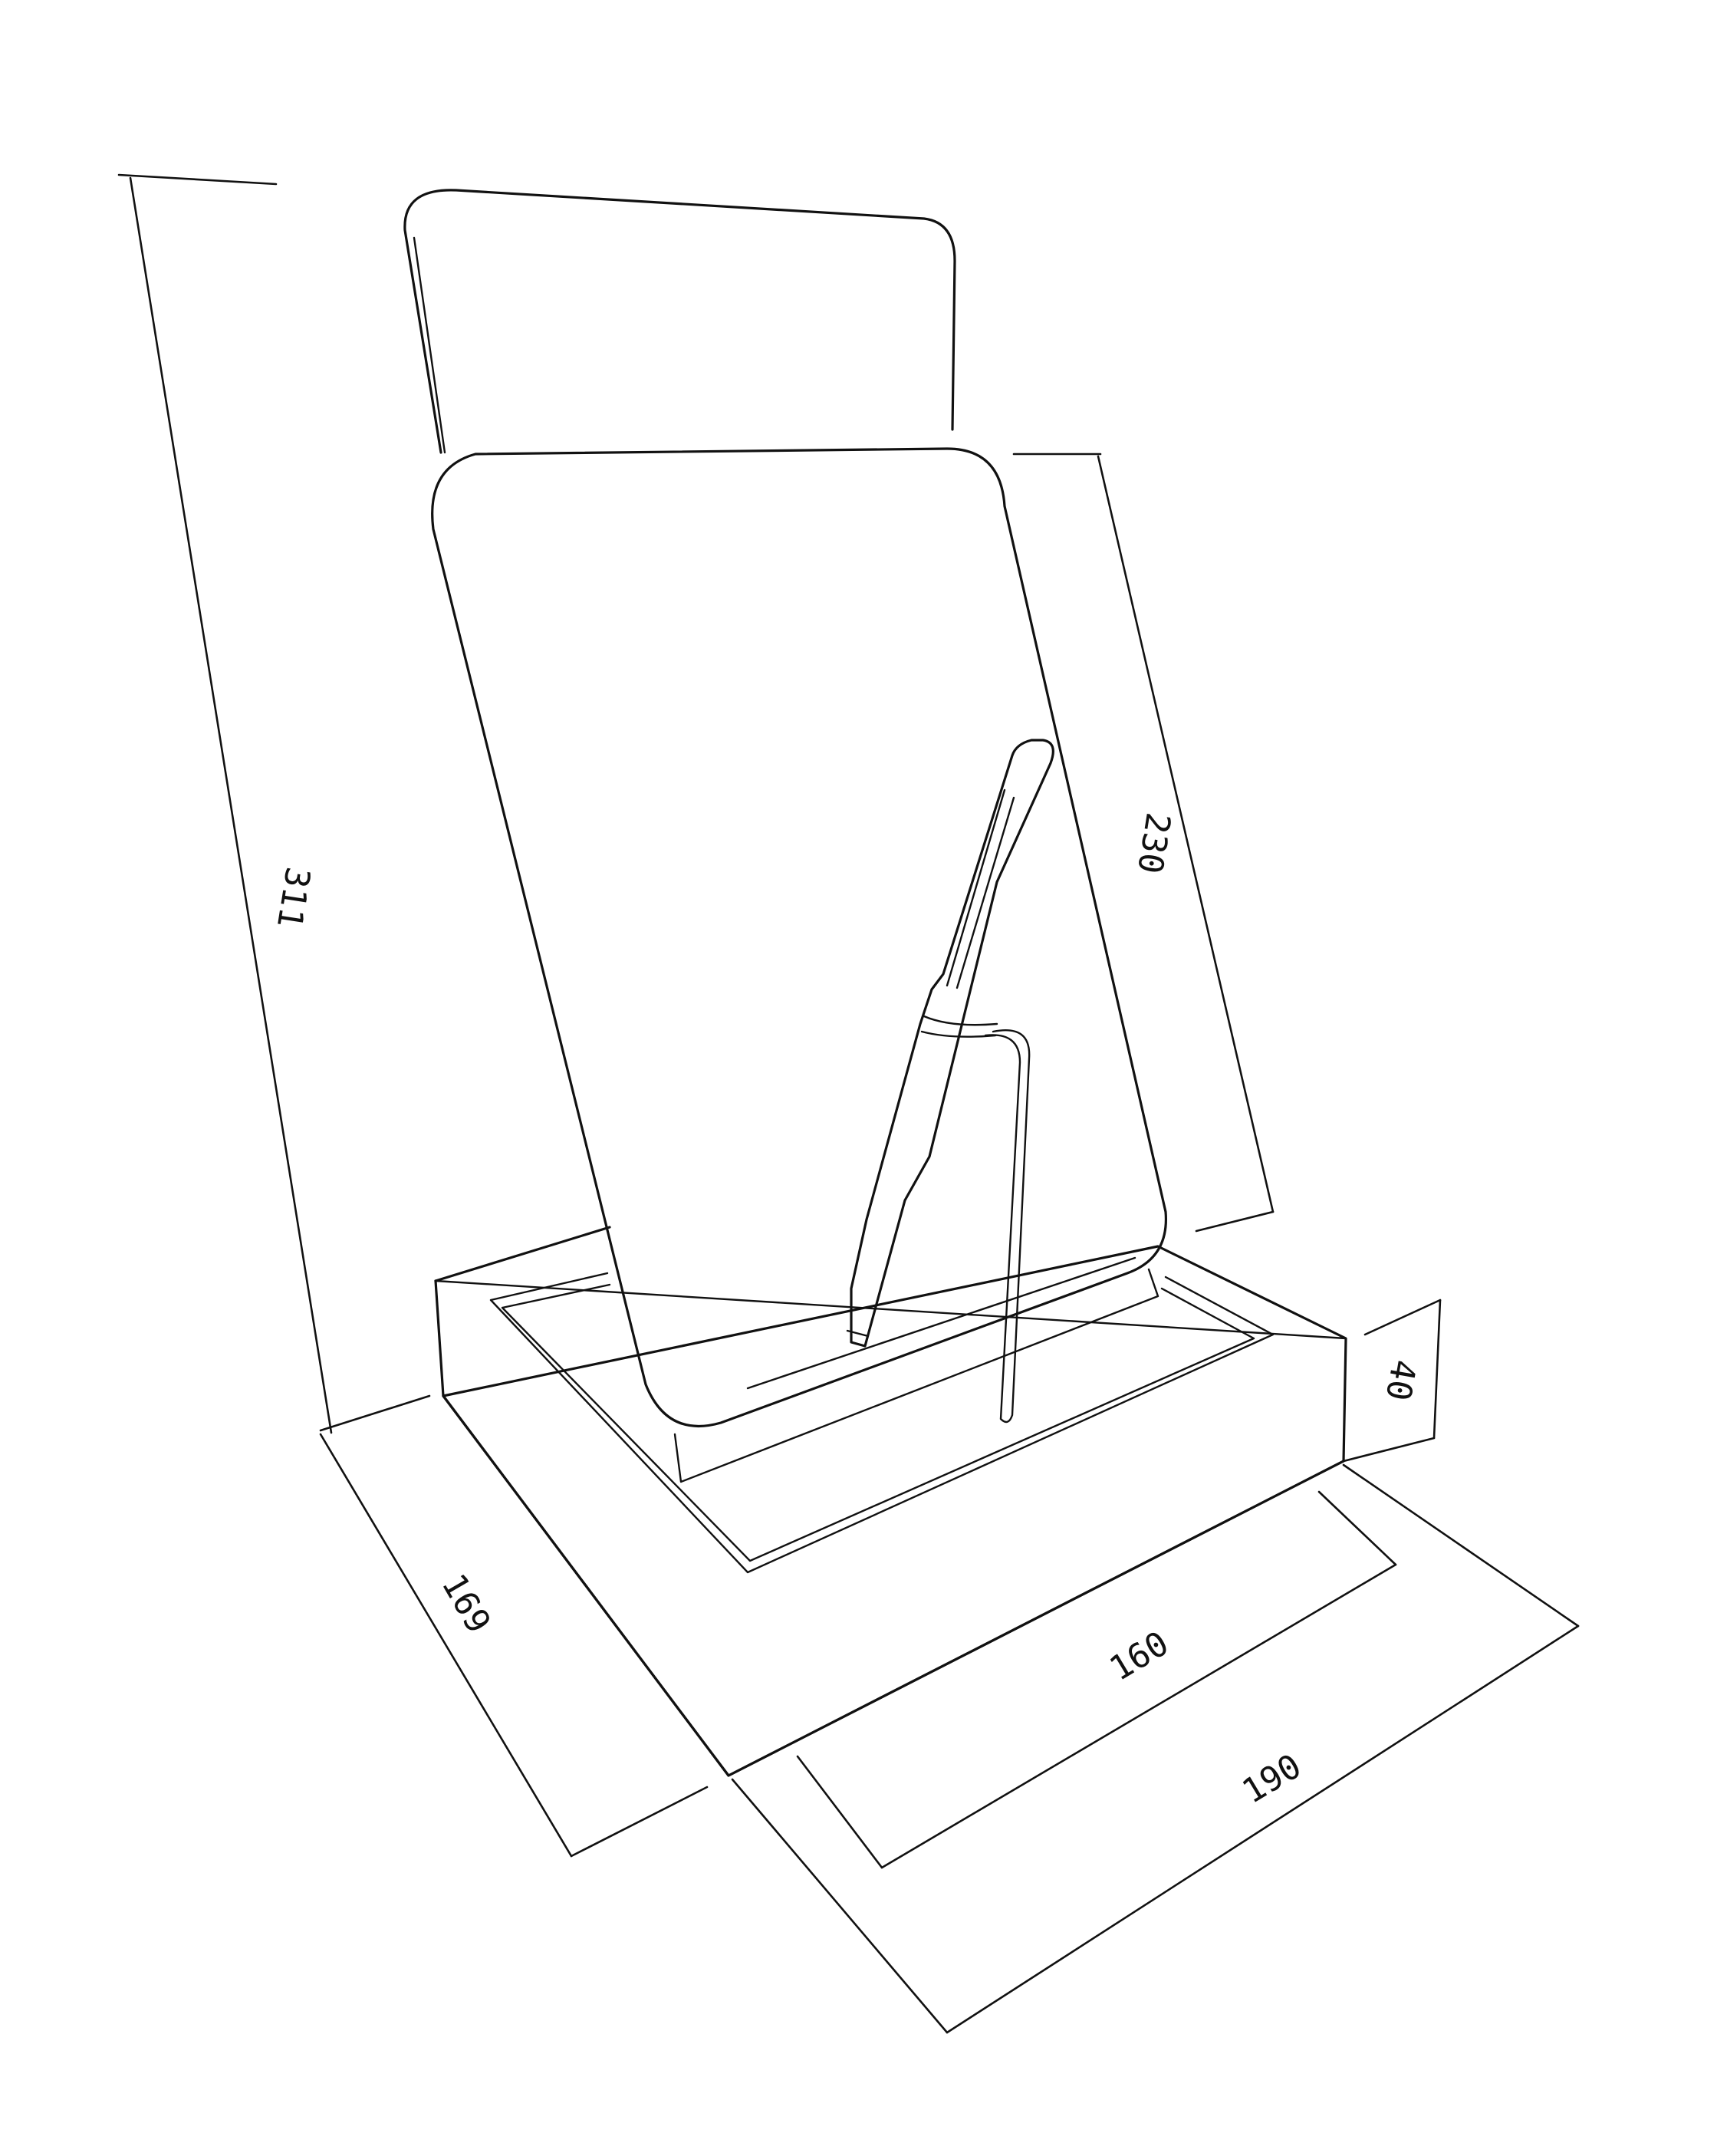 The width and height of the screenshot is (1717, 2156). Describe the element at coordinates (1097, 1679) in the screenshot. I see `dimension-inner-width: 160` at that location.